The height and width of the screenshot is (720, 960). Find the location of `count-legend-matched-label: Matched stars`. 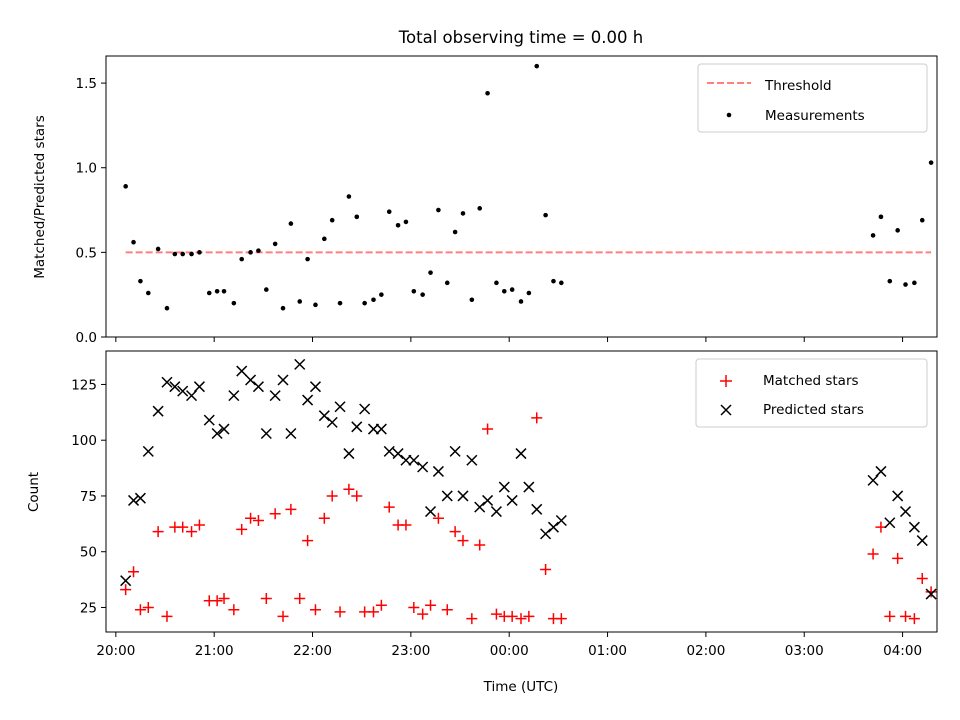

count-legend-matched-label: Matched stars is located at coordinates (811, 381).